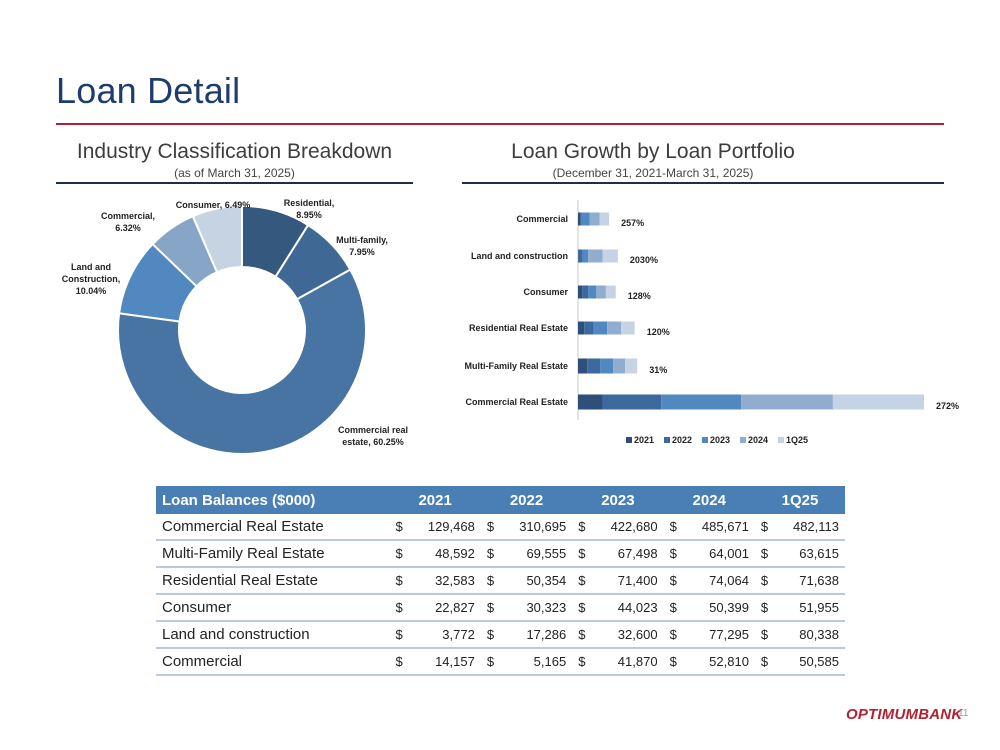 The height and width of the screenshot is (750, 1000). I want to click on cell-value: 32,600, so click(626, 635).